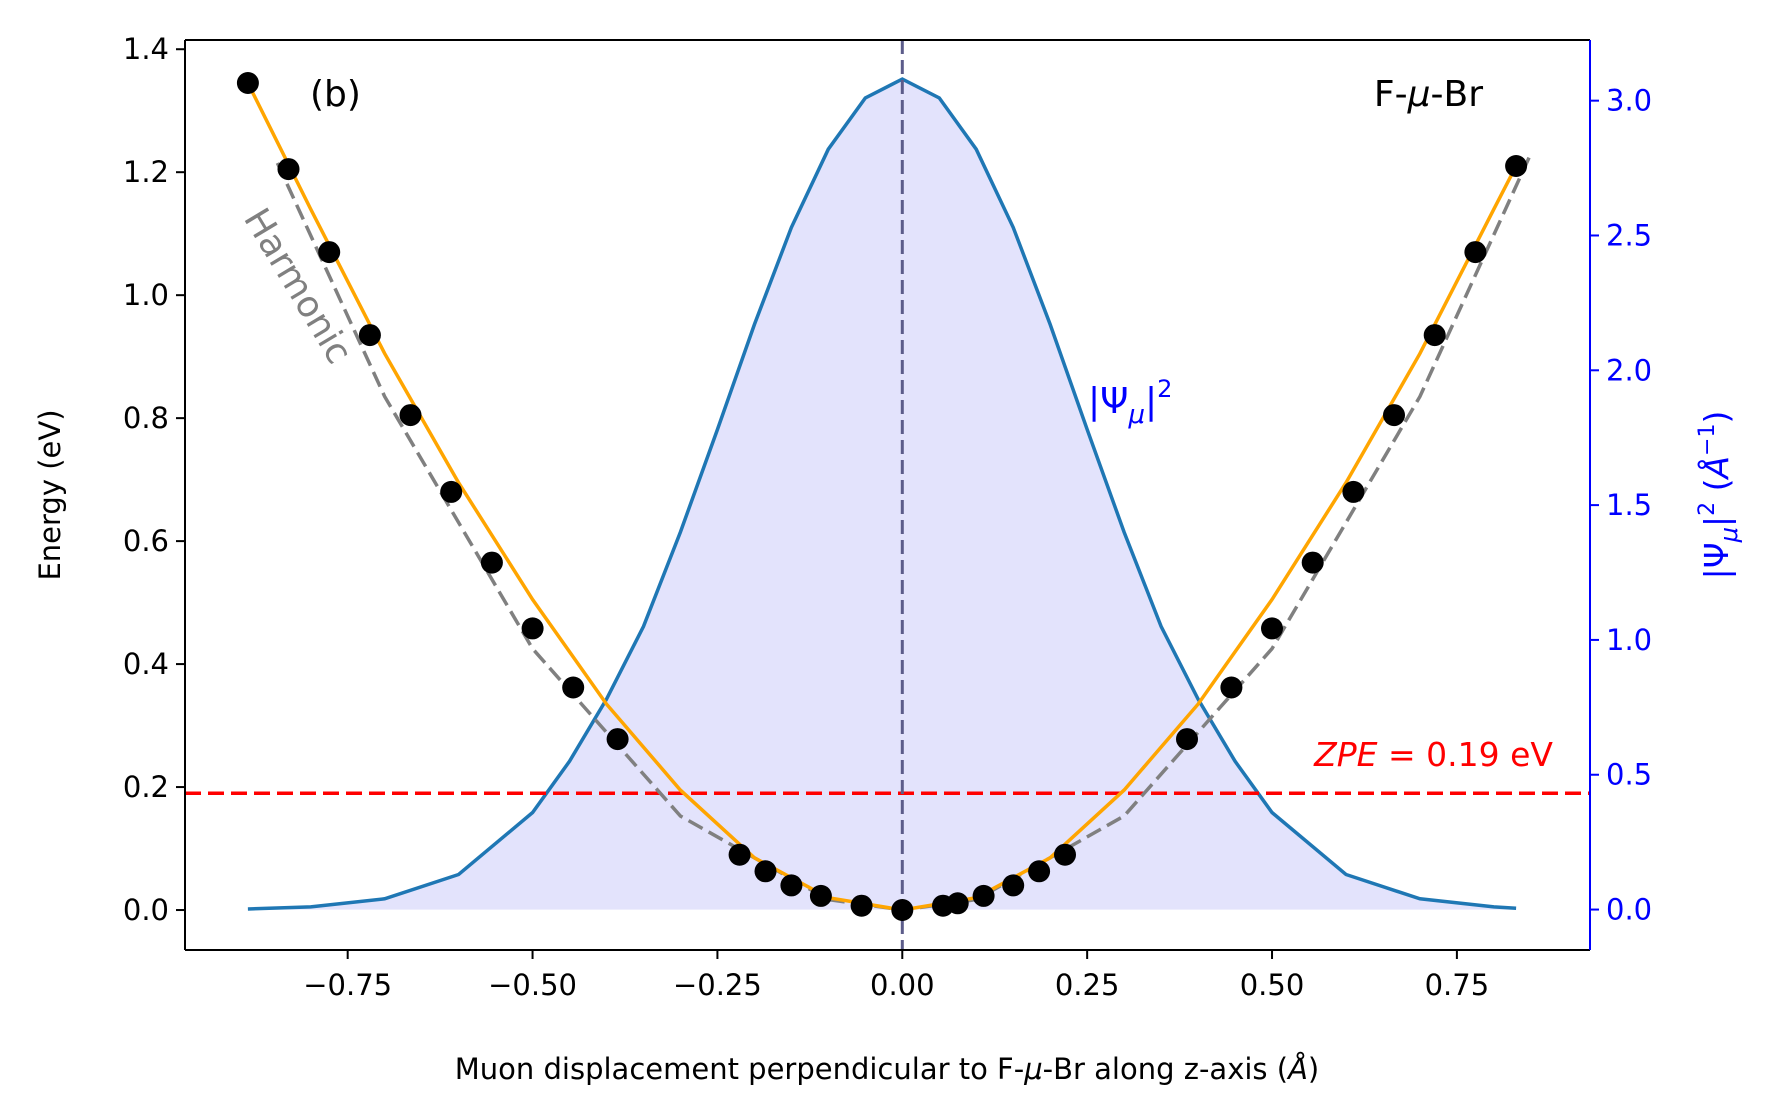 The height and width of the screenshot is (1116, 1771). What do you see at coordinates (717, 985) in the screenshot?
I see `x-tick-label: −0.25` at bounding box center [717, 985].